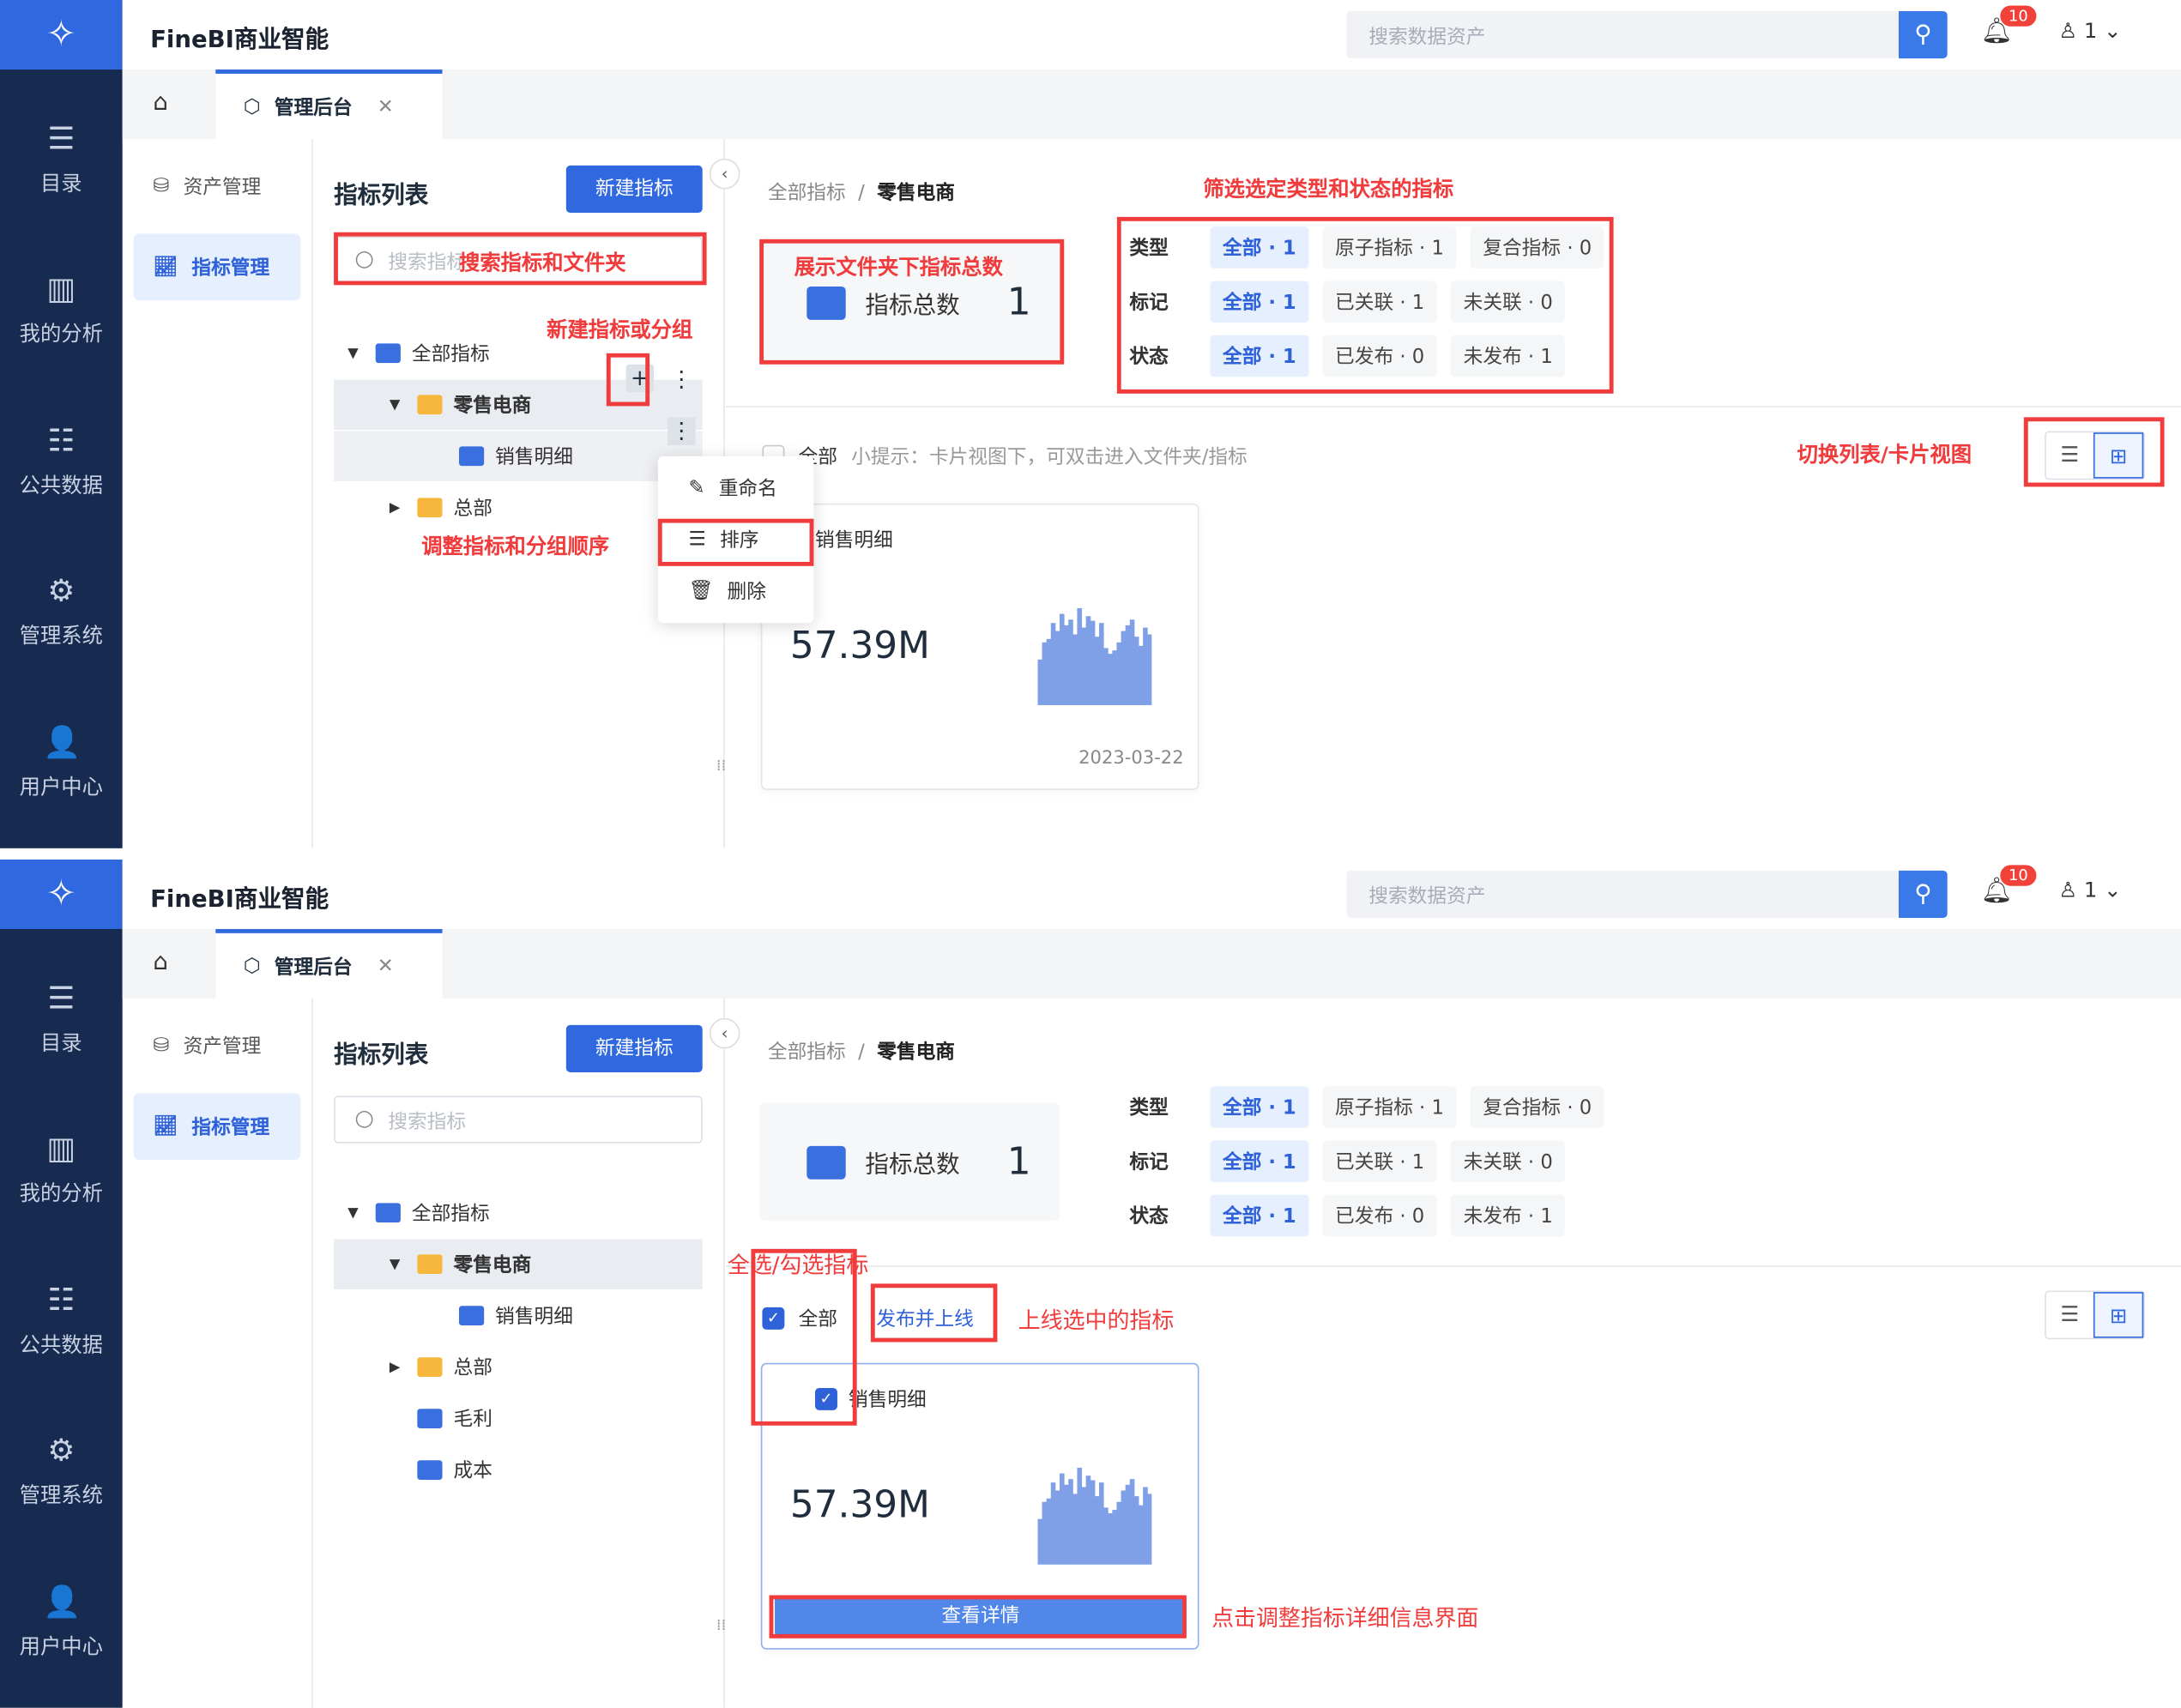 This screenshot has height=1708, width=2181. Describe the element at coordinates (534, 457) in the screenshot. I see `tree-item-label: 销售明细` at that location.